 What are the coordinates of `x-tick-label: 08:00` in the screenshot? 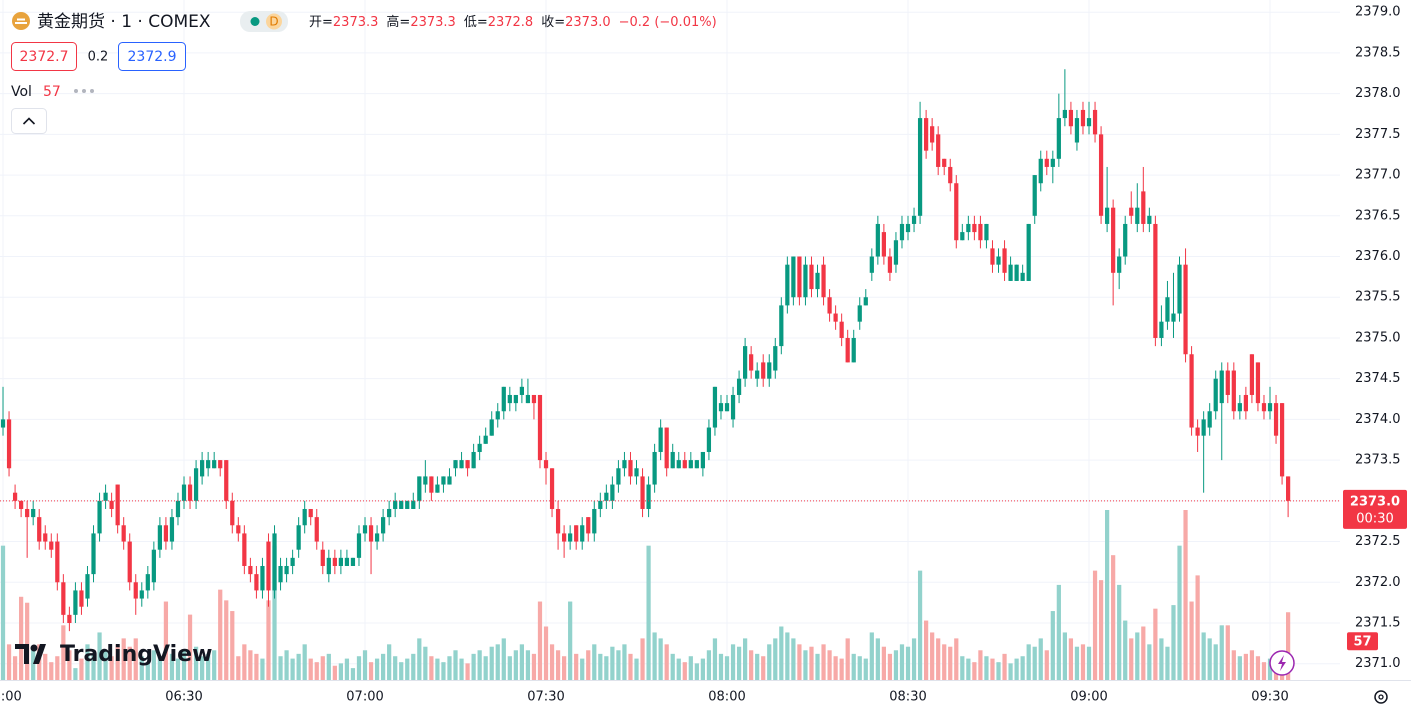 It's located at (726, 697).